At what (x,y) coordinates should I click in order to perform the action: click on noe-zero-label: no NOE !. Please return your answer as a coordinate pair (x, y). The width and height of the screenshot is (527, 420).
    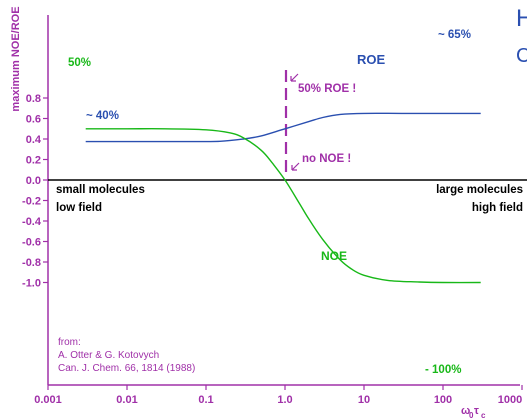
    Looking at the image, I should click on (326, 159).